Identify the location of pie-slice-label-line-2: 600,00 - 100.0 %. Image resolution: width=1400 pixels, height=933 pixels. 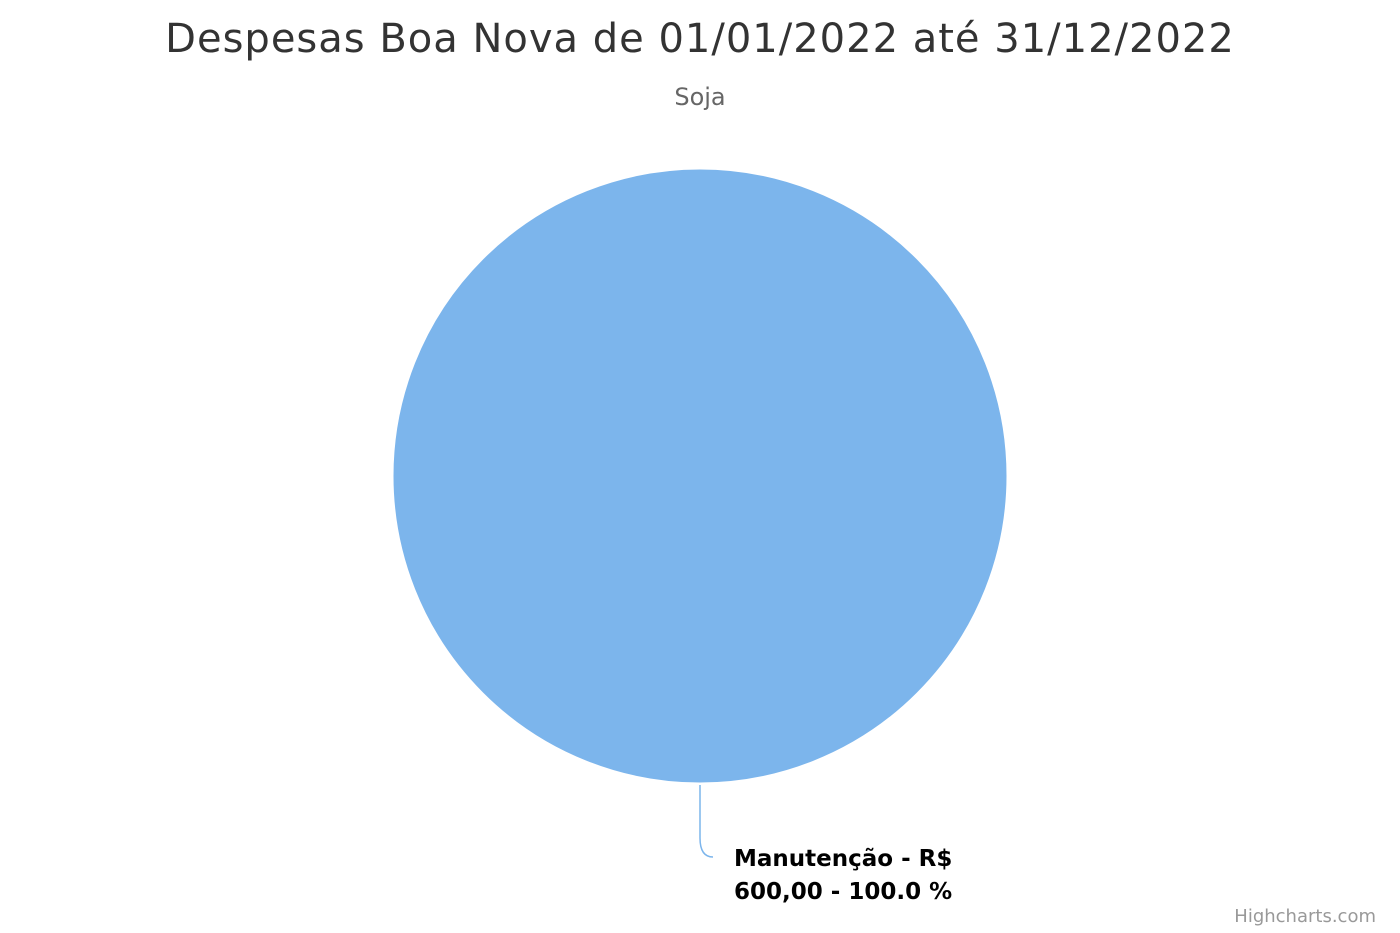
(843, 892).